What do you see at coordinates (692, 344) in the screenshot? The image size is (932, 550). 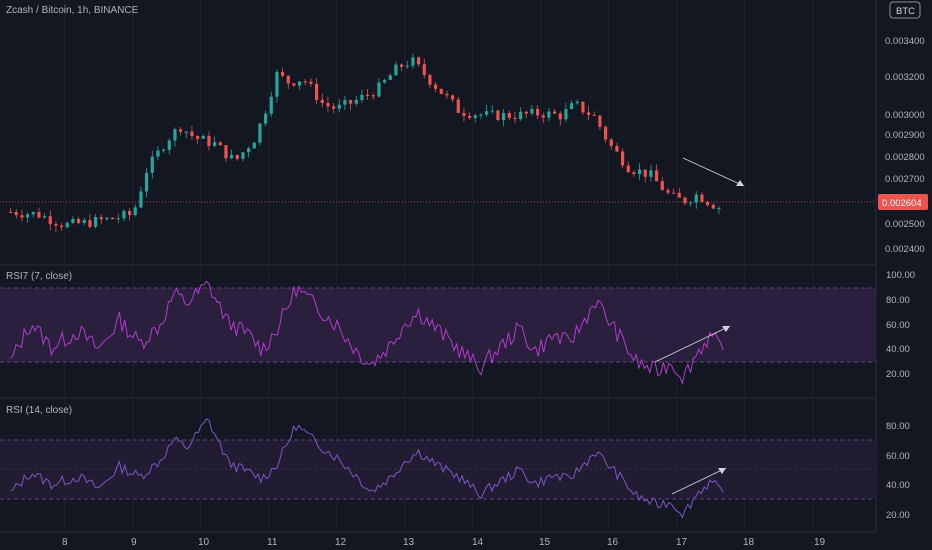 I see `trend-arrow-rsi7` at bounding box center [692, 344].